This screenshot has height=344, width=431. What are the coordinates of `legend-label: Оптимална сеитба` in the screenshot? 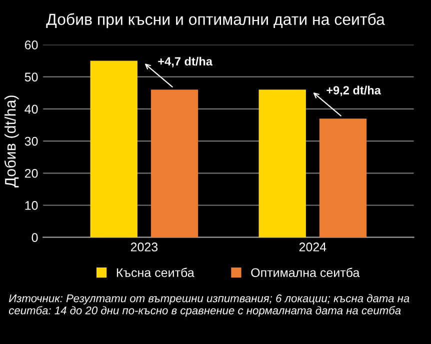 It's located at (305, 273).